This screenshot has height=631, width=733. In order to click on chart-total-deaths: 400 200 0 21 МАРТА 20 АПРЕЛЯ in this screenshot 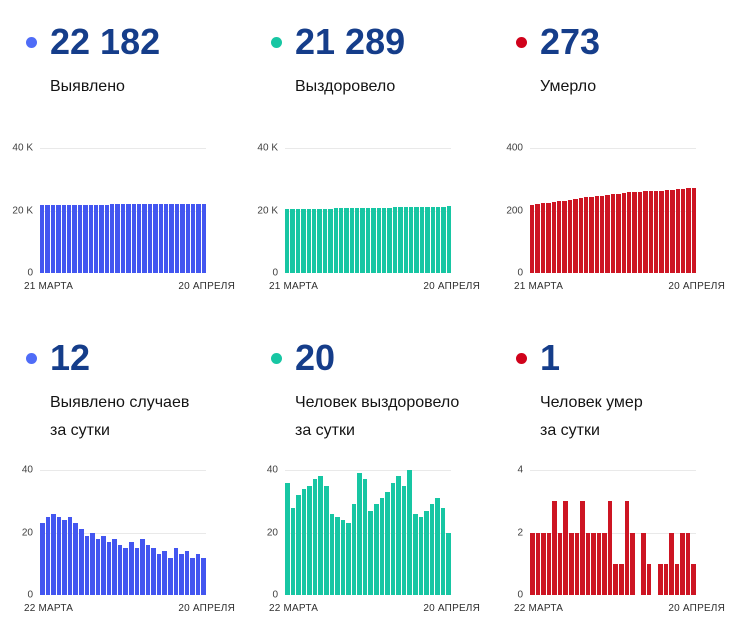, I will do `click(618, 218)`.